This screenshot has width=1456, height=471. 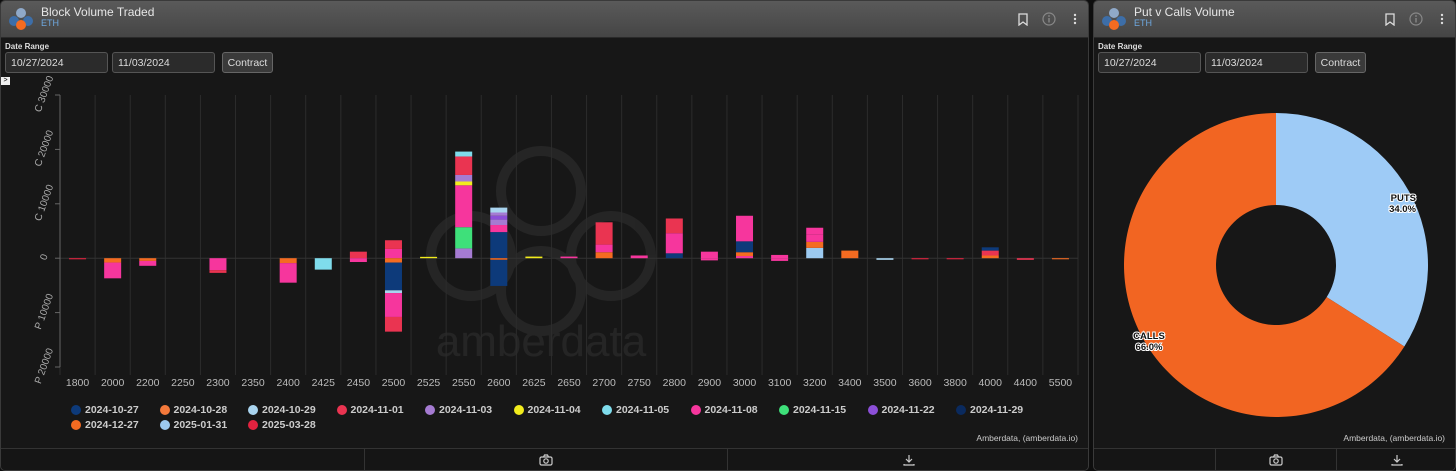 I want to click on legend-item: 2024-11-08, so click(x=735, y=409).